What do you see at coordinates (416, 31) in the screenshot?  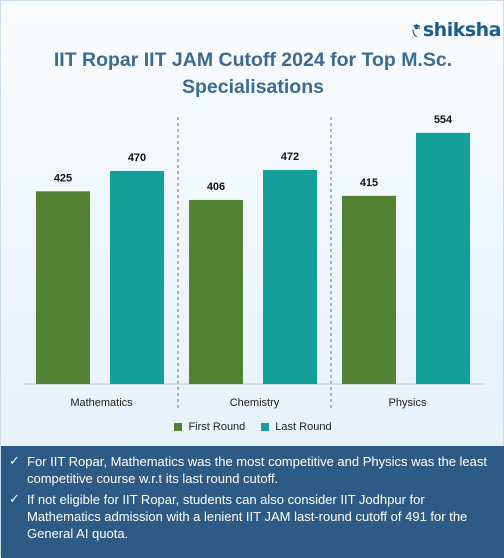 I see `graduation-cap-icon` at bounding box center [416, 31].